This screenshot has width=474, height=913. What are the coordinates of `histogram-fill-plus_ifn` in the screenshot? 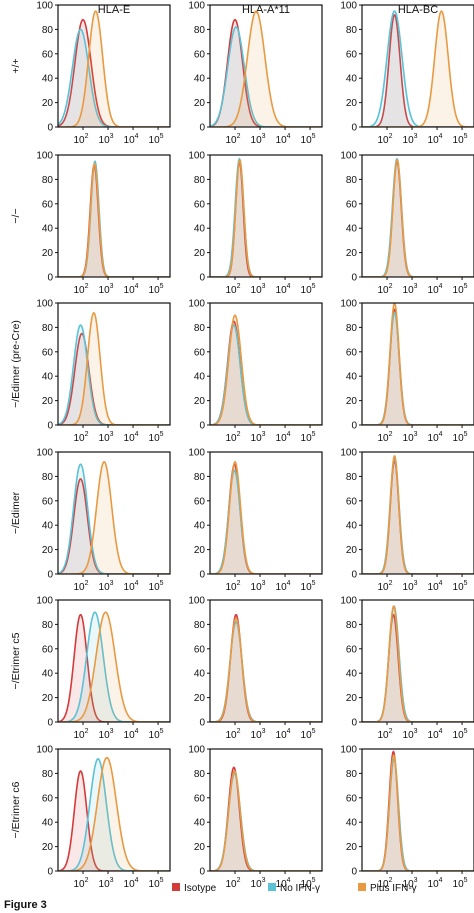 It's located at (266, 370).